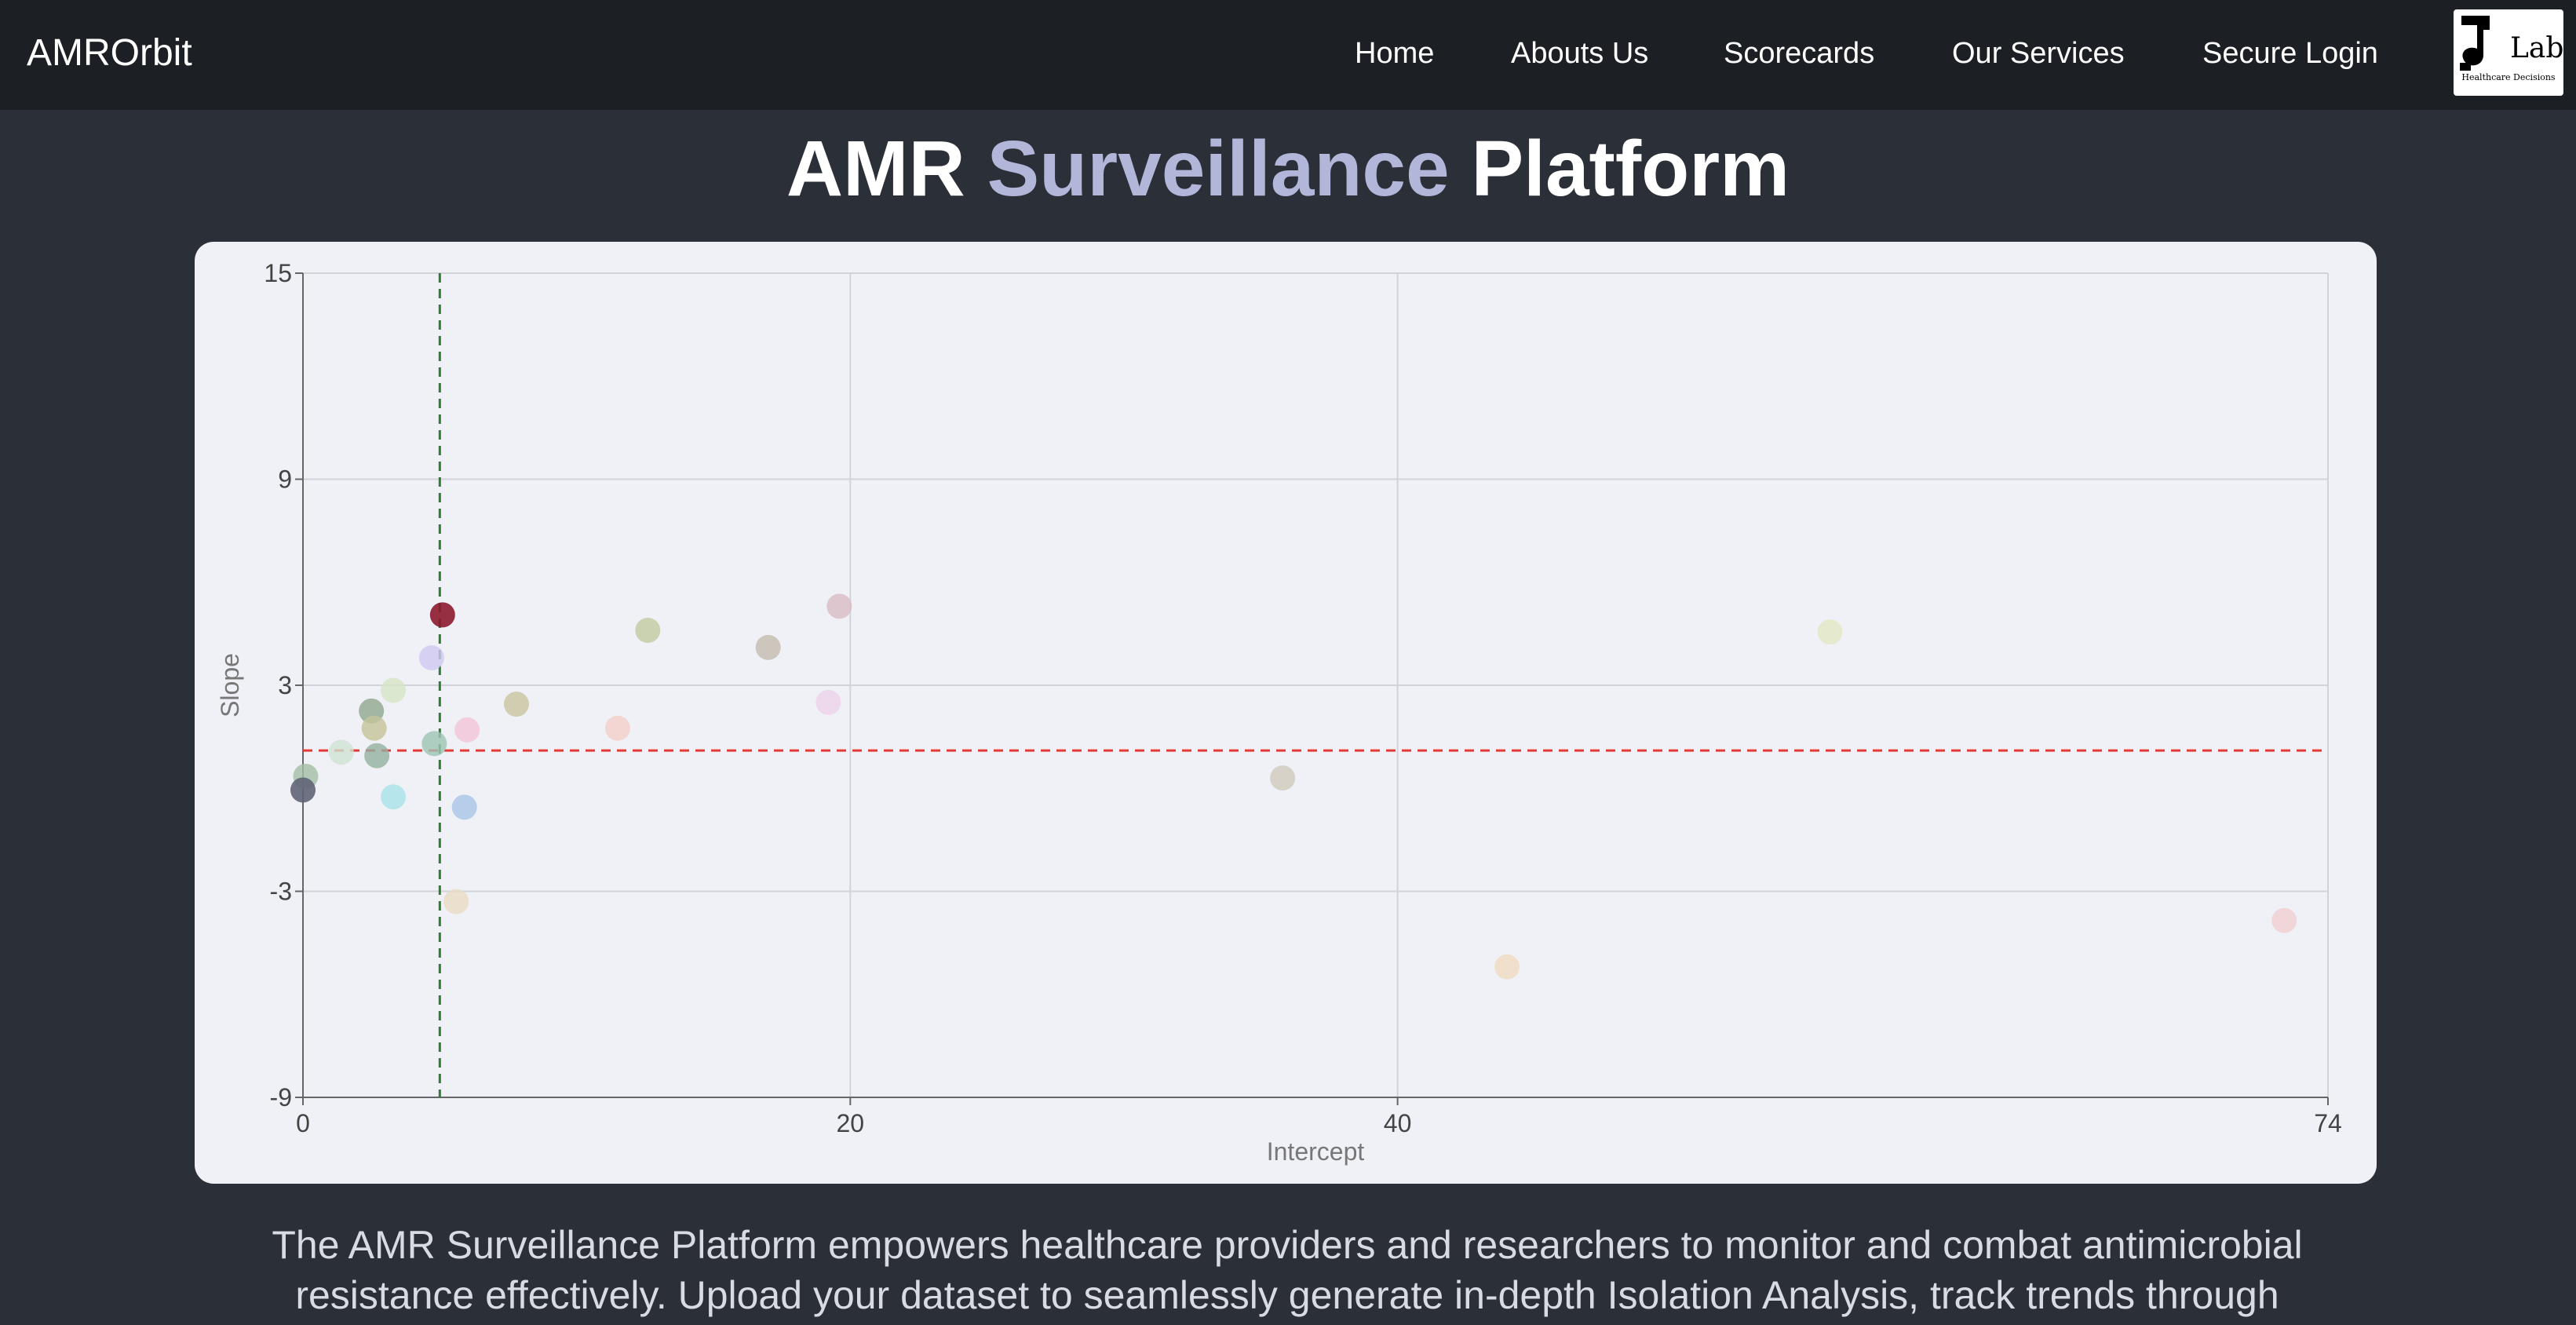 The width and height of the screenshot is (2576, 1325). What do you see at coordinates (1218, 169) in the screenshot?
I see `title-accent: Surveillance` at bounding box center [1218, 169].